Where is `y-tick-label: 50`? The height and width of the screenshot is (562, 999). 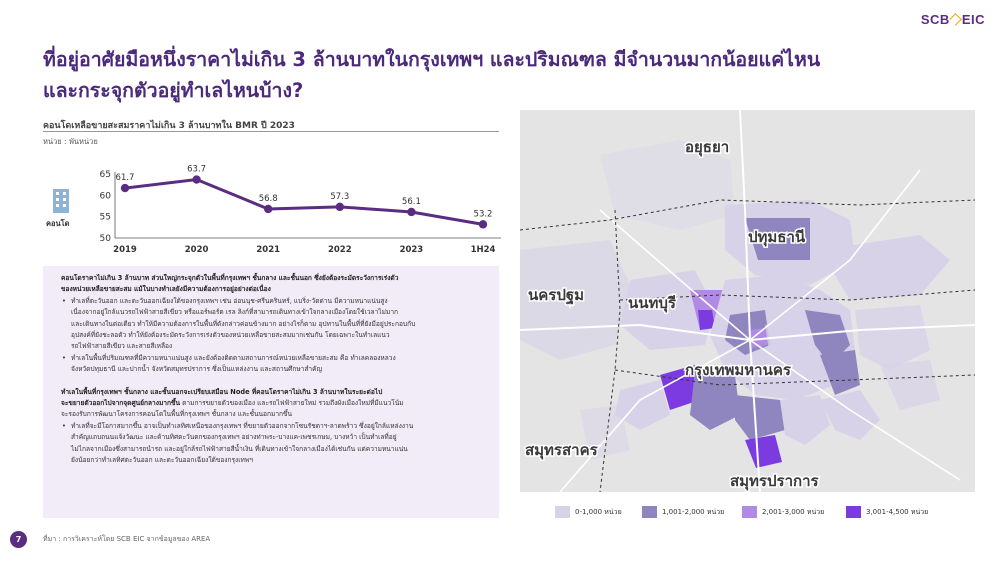 y-tick-label: 50 is located at coordinates (106, 239).